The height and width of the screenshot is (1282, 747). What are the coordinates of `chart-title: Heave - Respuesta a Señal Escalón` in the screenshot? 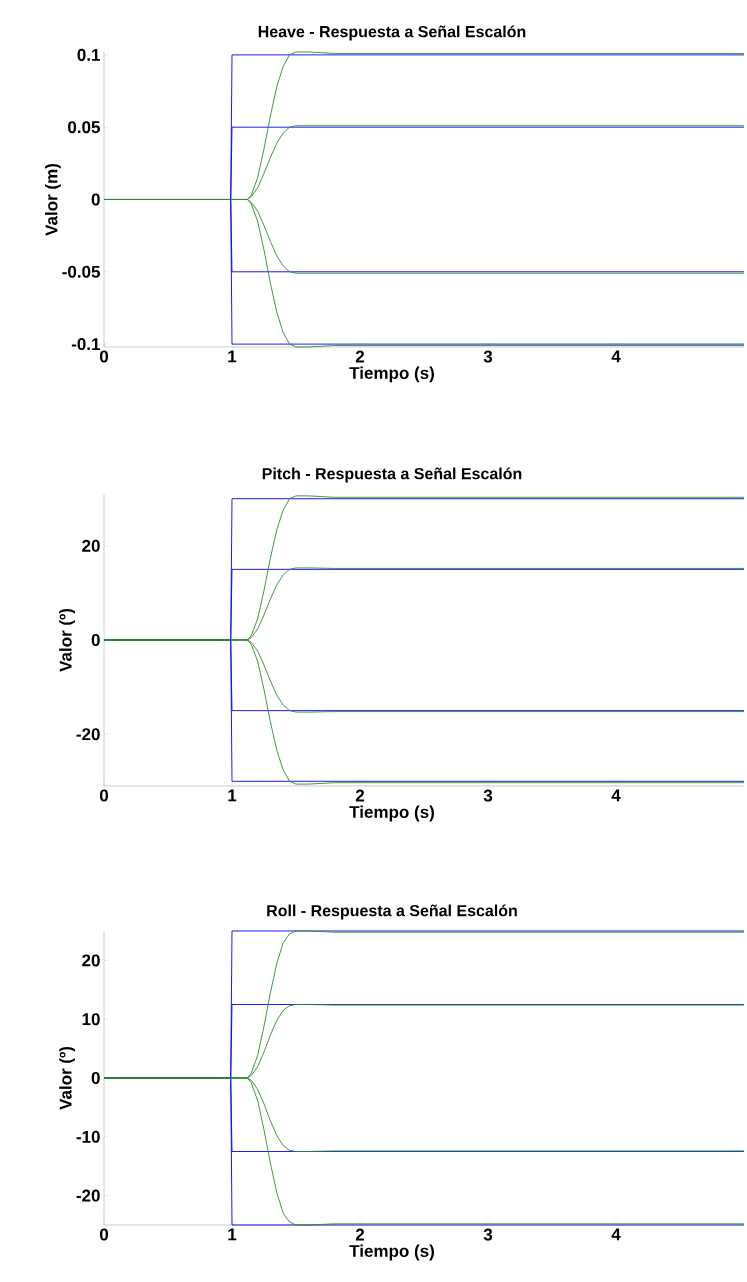 It's located at (392, 33).